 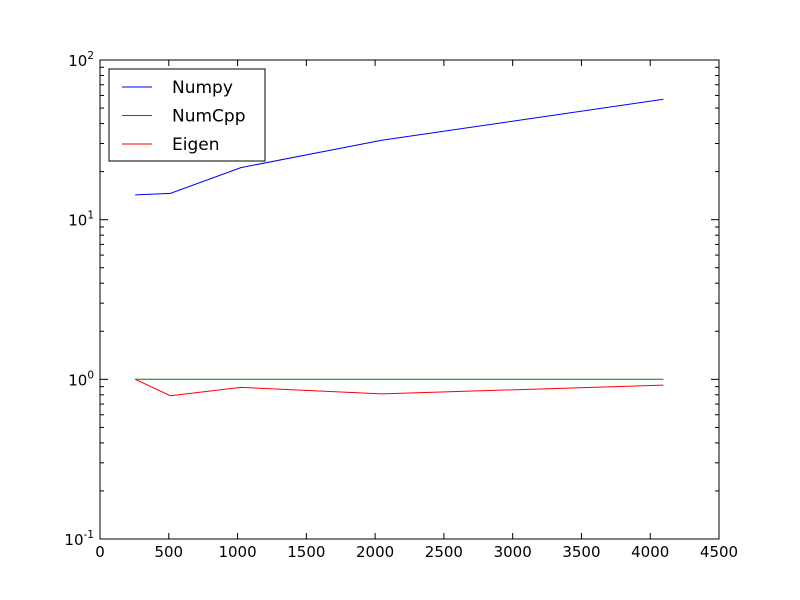 I want to click on x-tick-label: 2500, so click(x=444, y=552).